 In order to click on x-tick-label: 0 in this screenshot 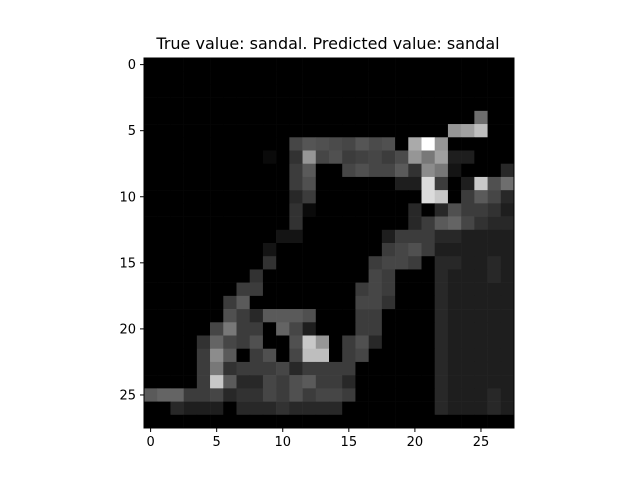, I will do `click(150, 442)`.